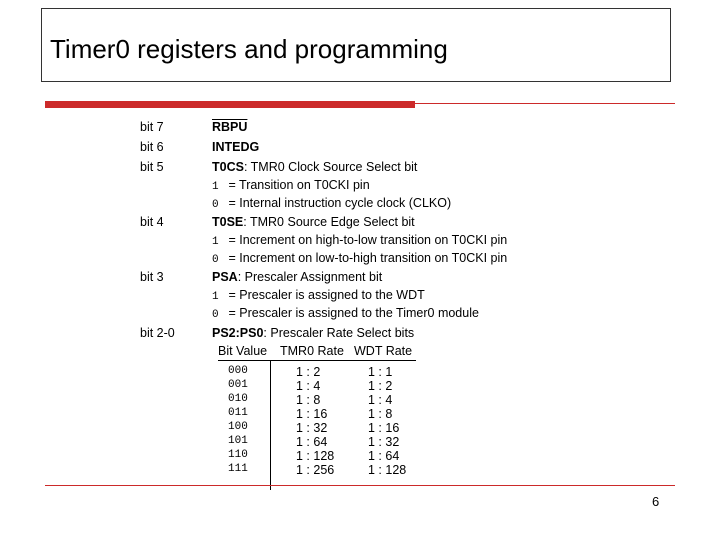  I want to click on bit-label: bit 2-0, so click(157, 333).